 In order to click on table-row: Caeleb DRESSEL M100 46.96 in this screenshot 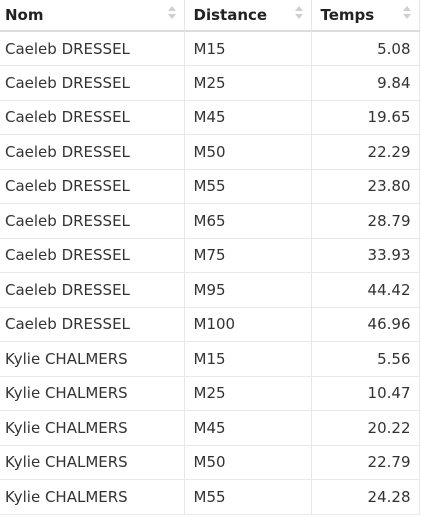, I will do `click(210, 324)`.